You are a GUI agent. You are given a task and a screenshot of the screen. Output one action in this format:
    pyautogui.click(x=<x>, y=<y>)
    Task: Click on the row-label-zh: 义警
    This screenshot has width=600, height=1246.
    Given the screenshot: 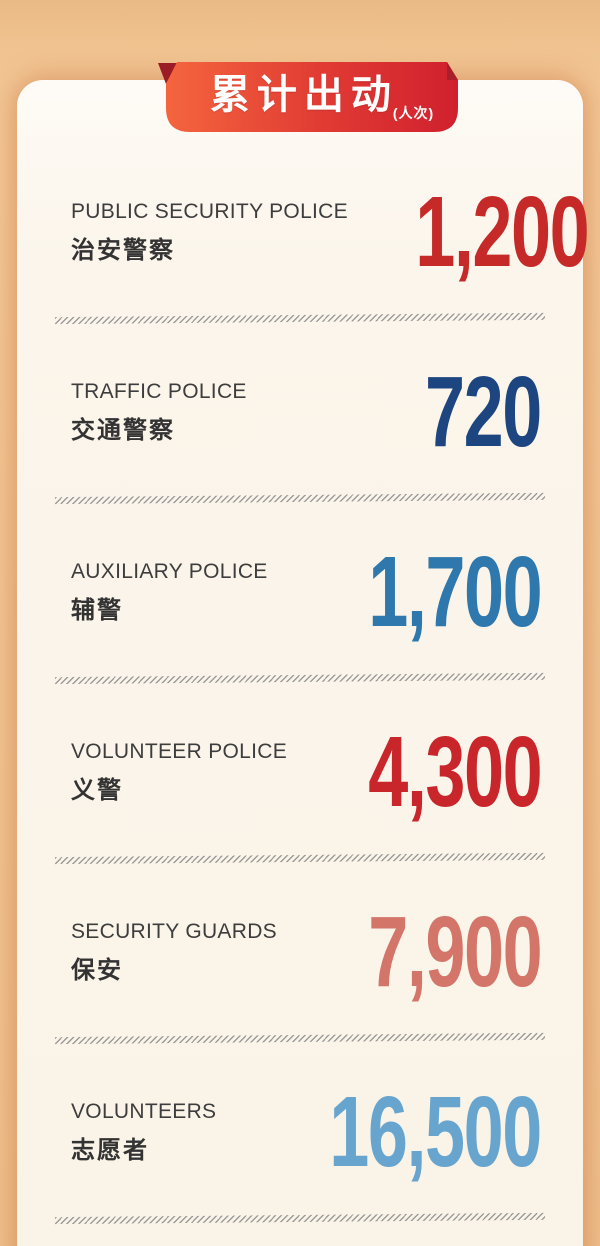 What is the action you would take?
    pyautogui.click(x=97, y=790)
    